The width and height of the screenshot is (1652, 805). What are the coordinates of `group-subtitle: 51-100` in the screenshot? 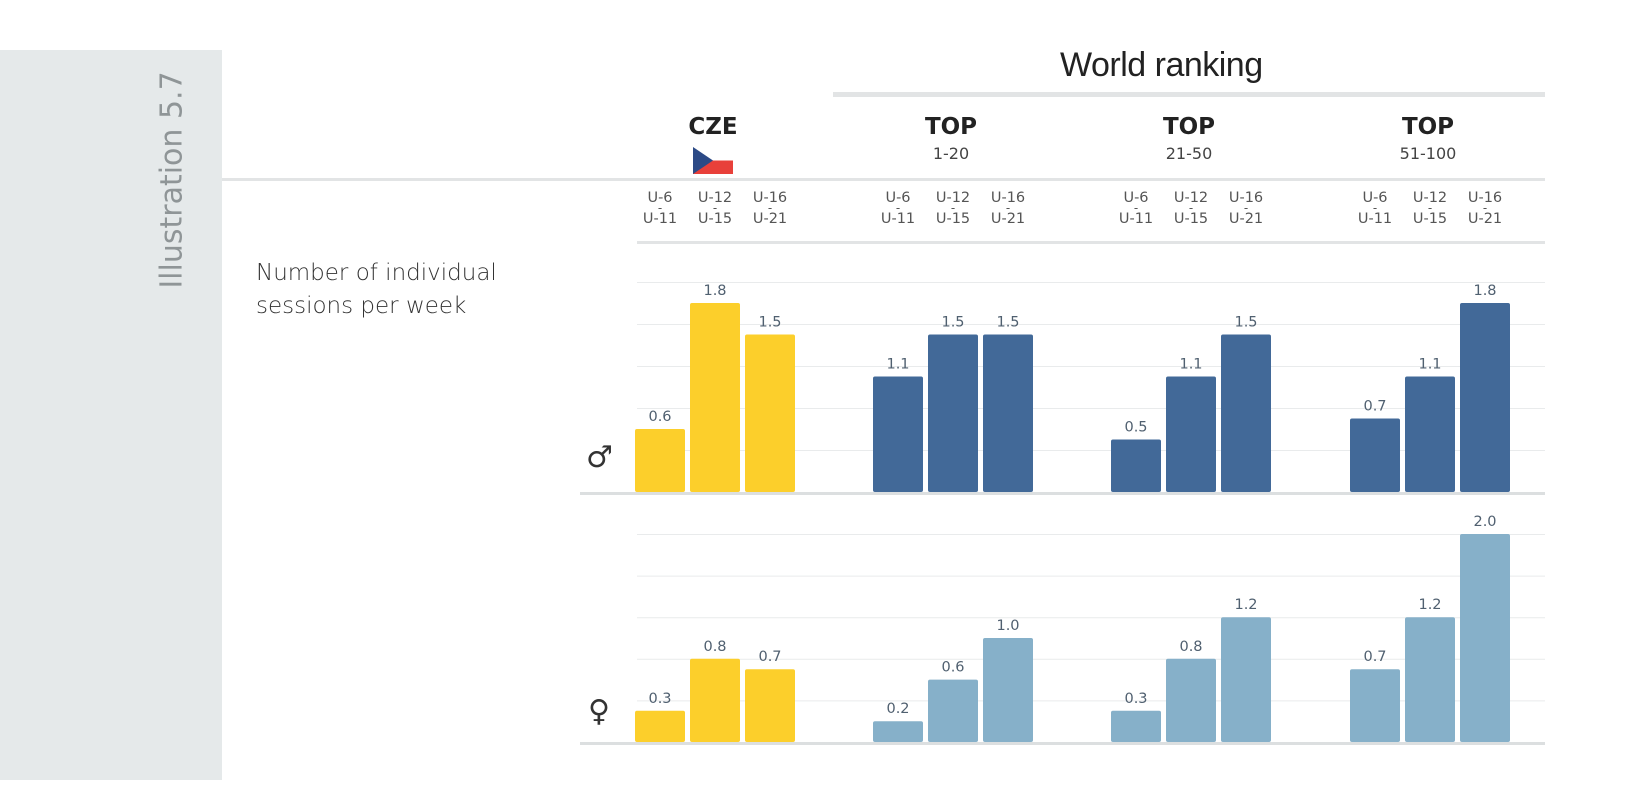 It's located at (1428, 153).